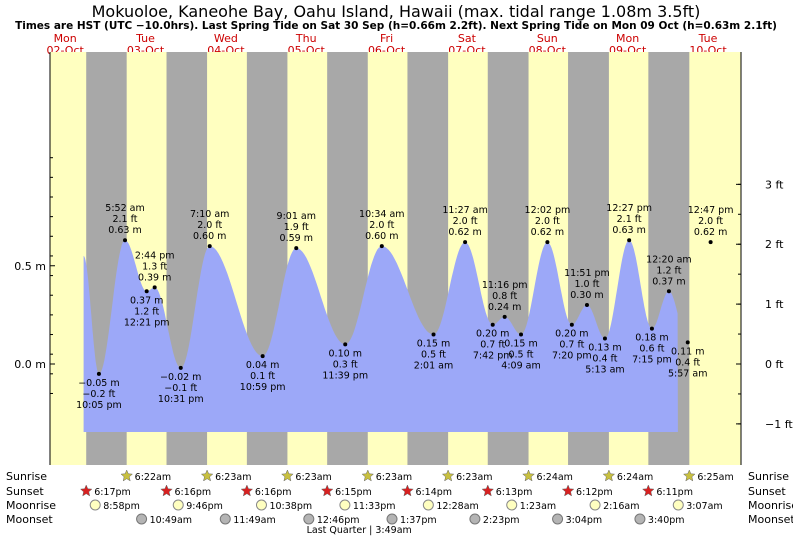 This screenshot has height=539, width=793. What do you see at coordinates (604, 358) in the screenshot?
I see `extreme-ft: 0.4 ft` at bounding box center [604, 358].